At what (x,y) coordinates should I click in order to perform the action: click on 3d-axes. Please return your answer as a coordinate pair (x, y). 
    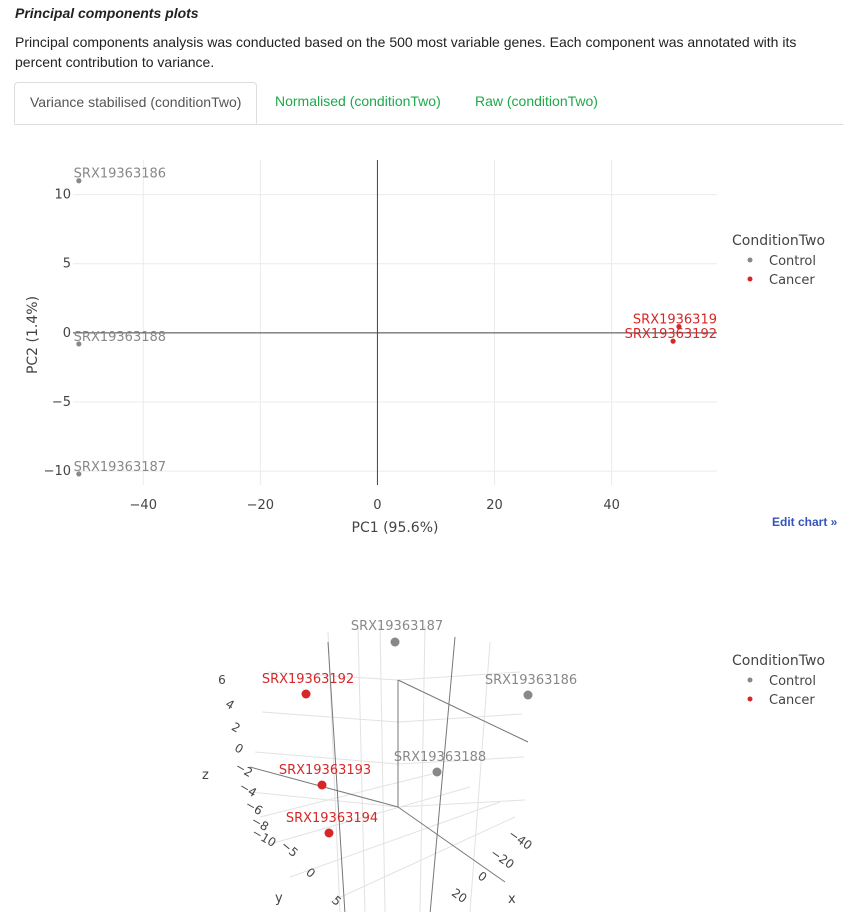
    Looking at the image, I should click on (389, 774).